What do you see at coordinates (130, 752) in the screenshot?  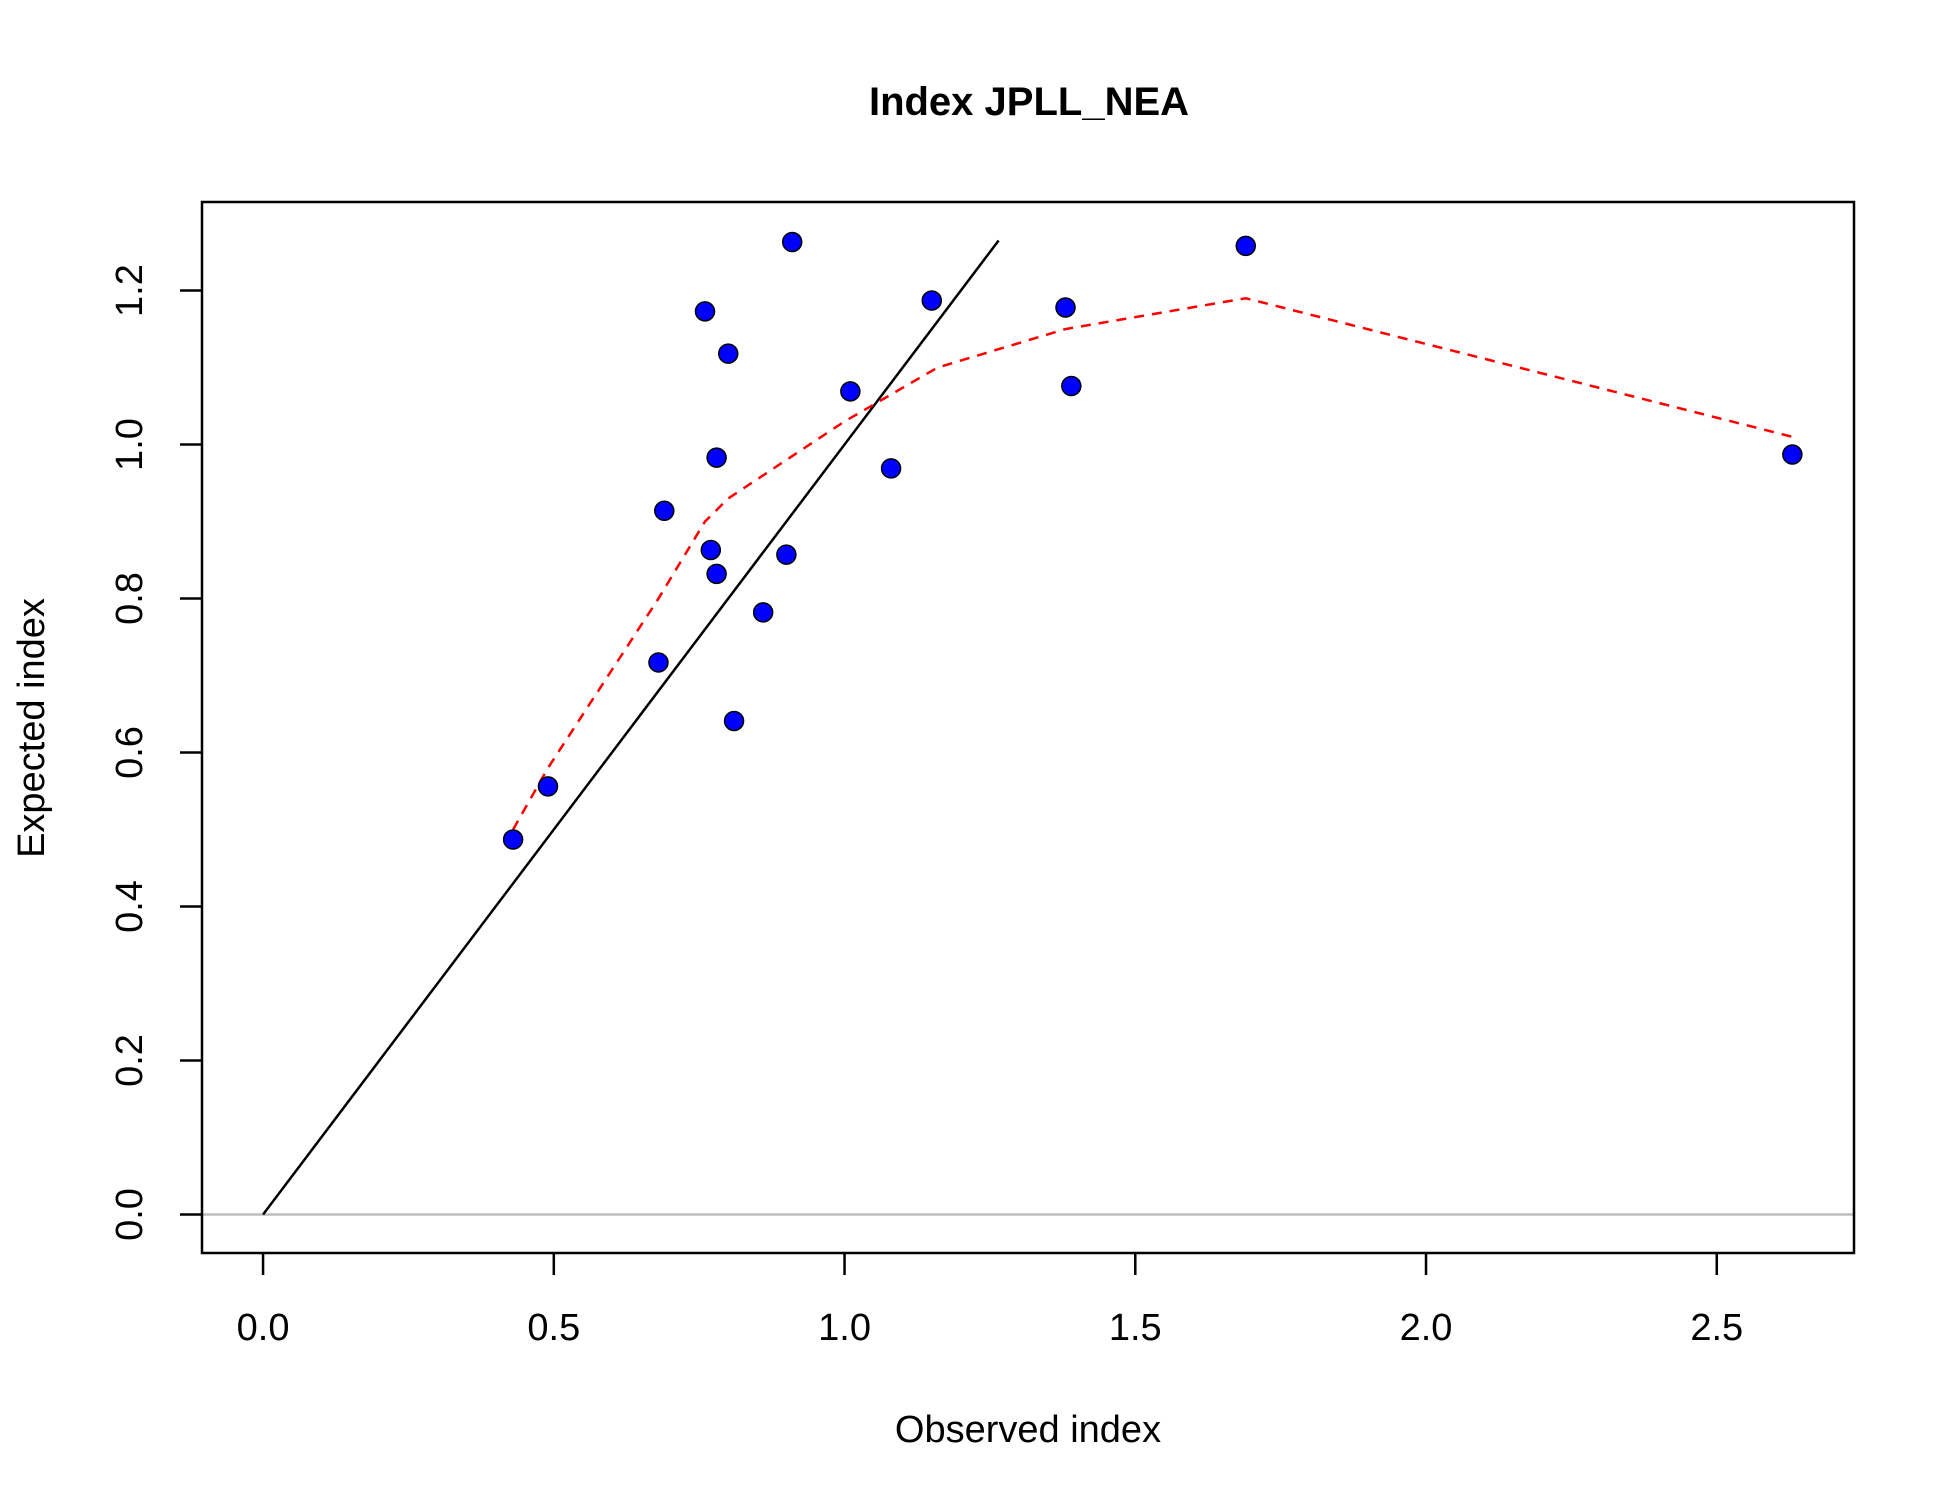 I see `y-tick-label: 0.6` at bounding box center [130, 752].